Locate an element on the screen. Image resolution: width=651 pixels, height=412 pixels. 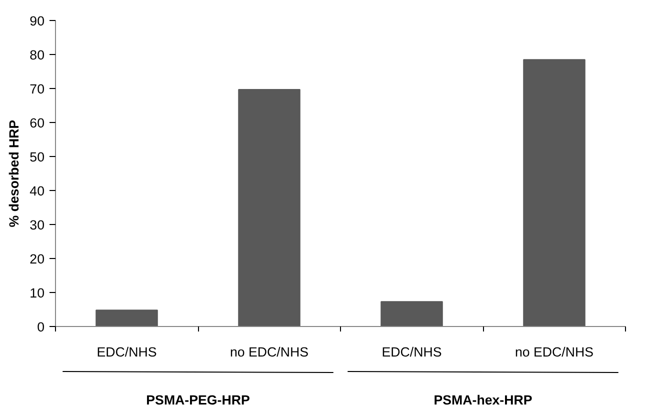
y-tick-label: 40 is located at coordinates (37, 191).